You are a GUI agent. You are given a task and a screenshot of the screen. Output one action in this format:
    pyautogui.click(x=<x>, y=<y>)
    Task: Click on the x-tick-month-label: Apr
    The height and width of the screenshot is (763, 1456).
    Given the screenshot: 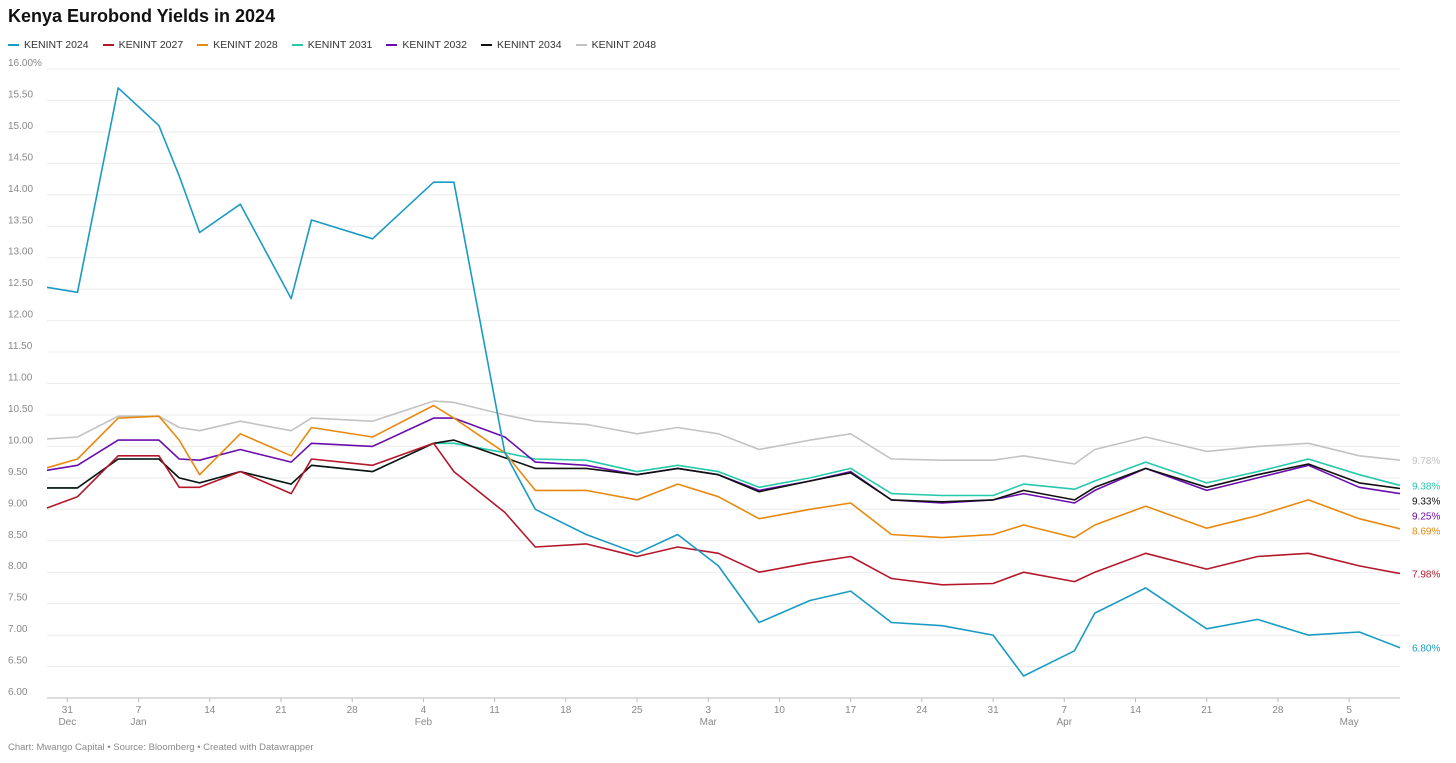 What is the action you would take?
    pyautogui.click(x=1065, y=722)
    